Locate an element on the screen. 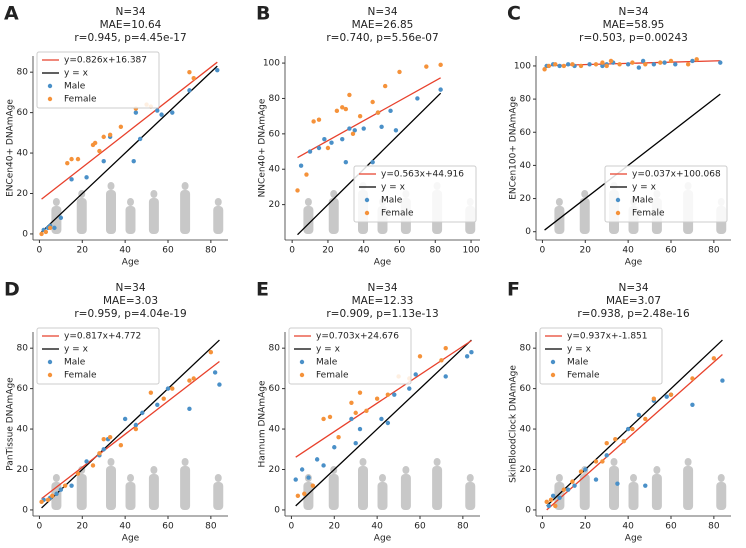 Image resolution: width=746 pixels, height=548 pixels. x-tick-label: 100 is located at coordinates (470, 251).